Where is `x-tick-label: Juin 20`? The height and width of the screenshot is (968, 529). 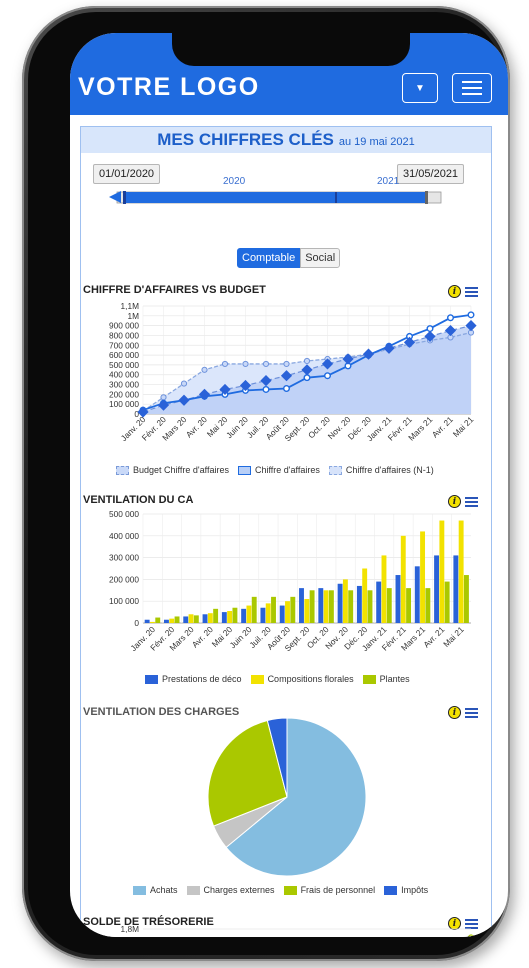 x-tick-label: Juin 20 is located at coordinates (237, 427).